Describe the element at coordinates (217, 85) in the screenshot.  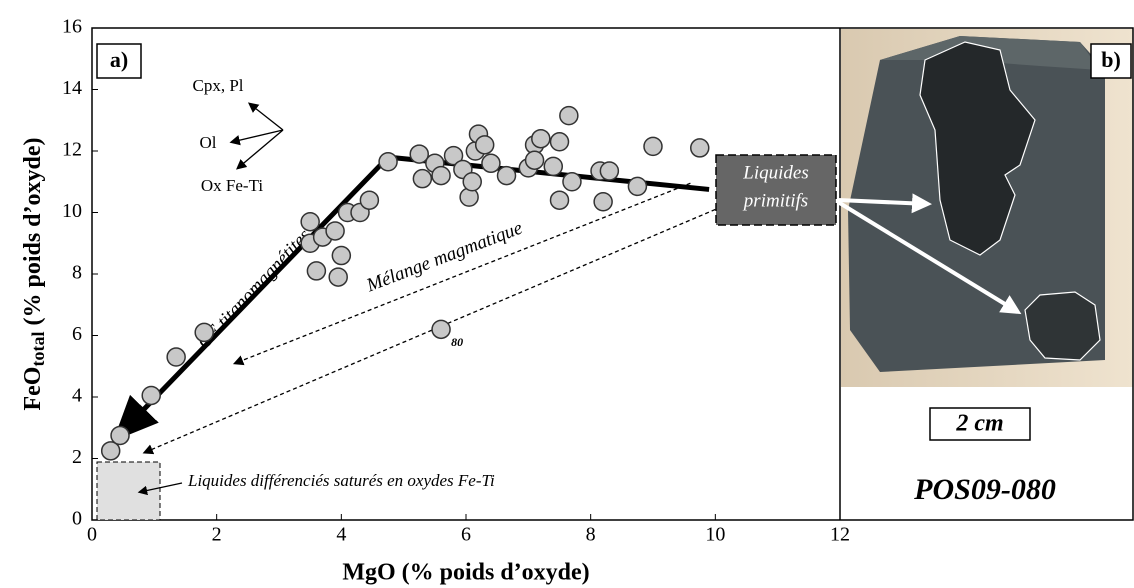
I see `annotation: Cpx, Pl` at that location.